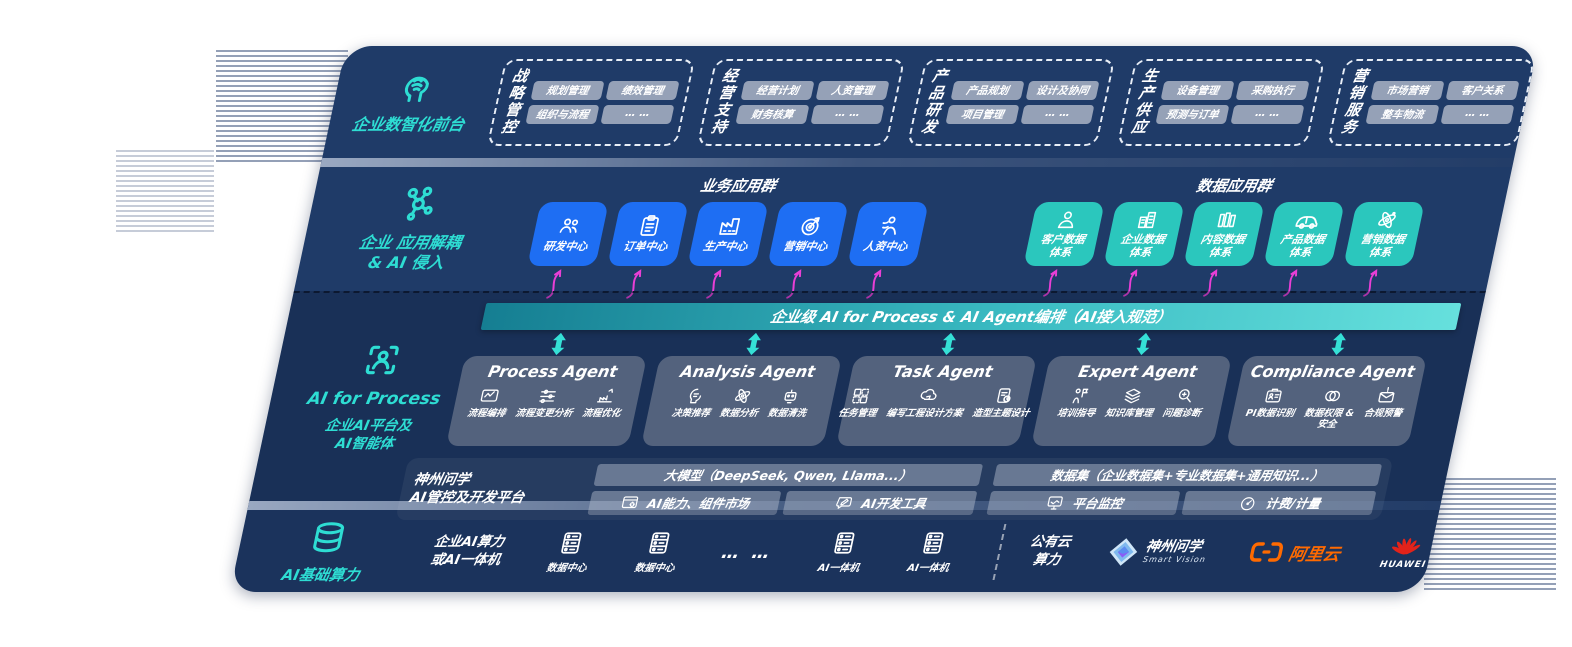  I want to click on ai-dev-tools: AI开发工具, so click(880, 502).